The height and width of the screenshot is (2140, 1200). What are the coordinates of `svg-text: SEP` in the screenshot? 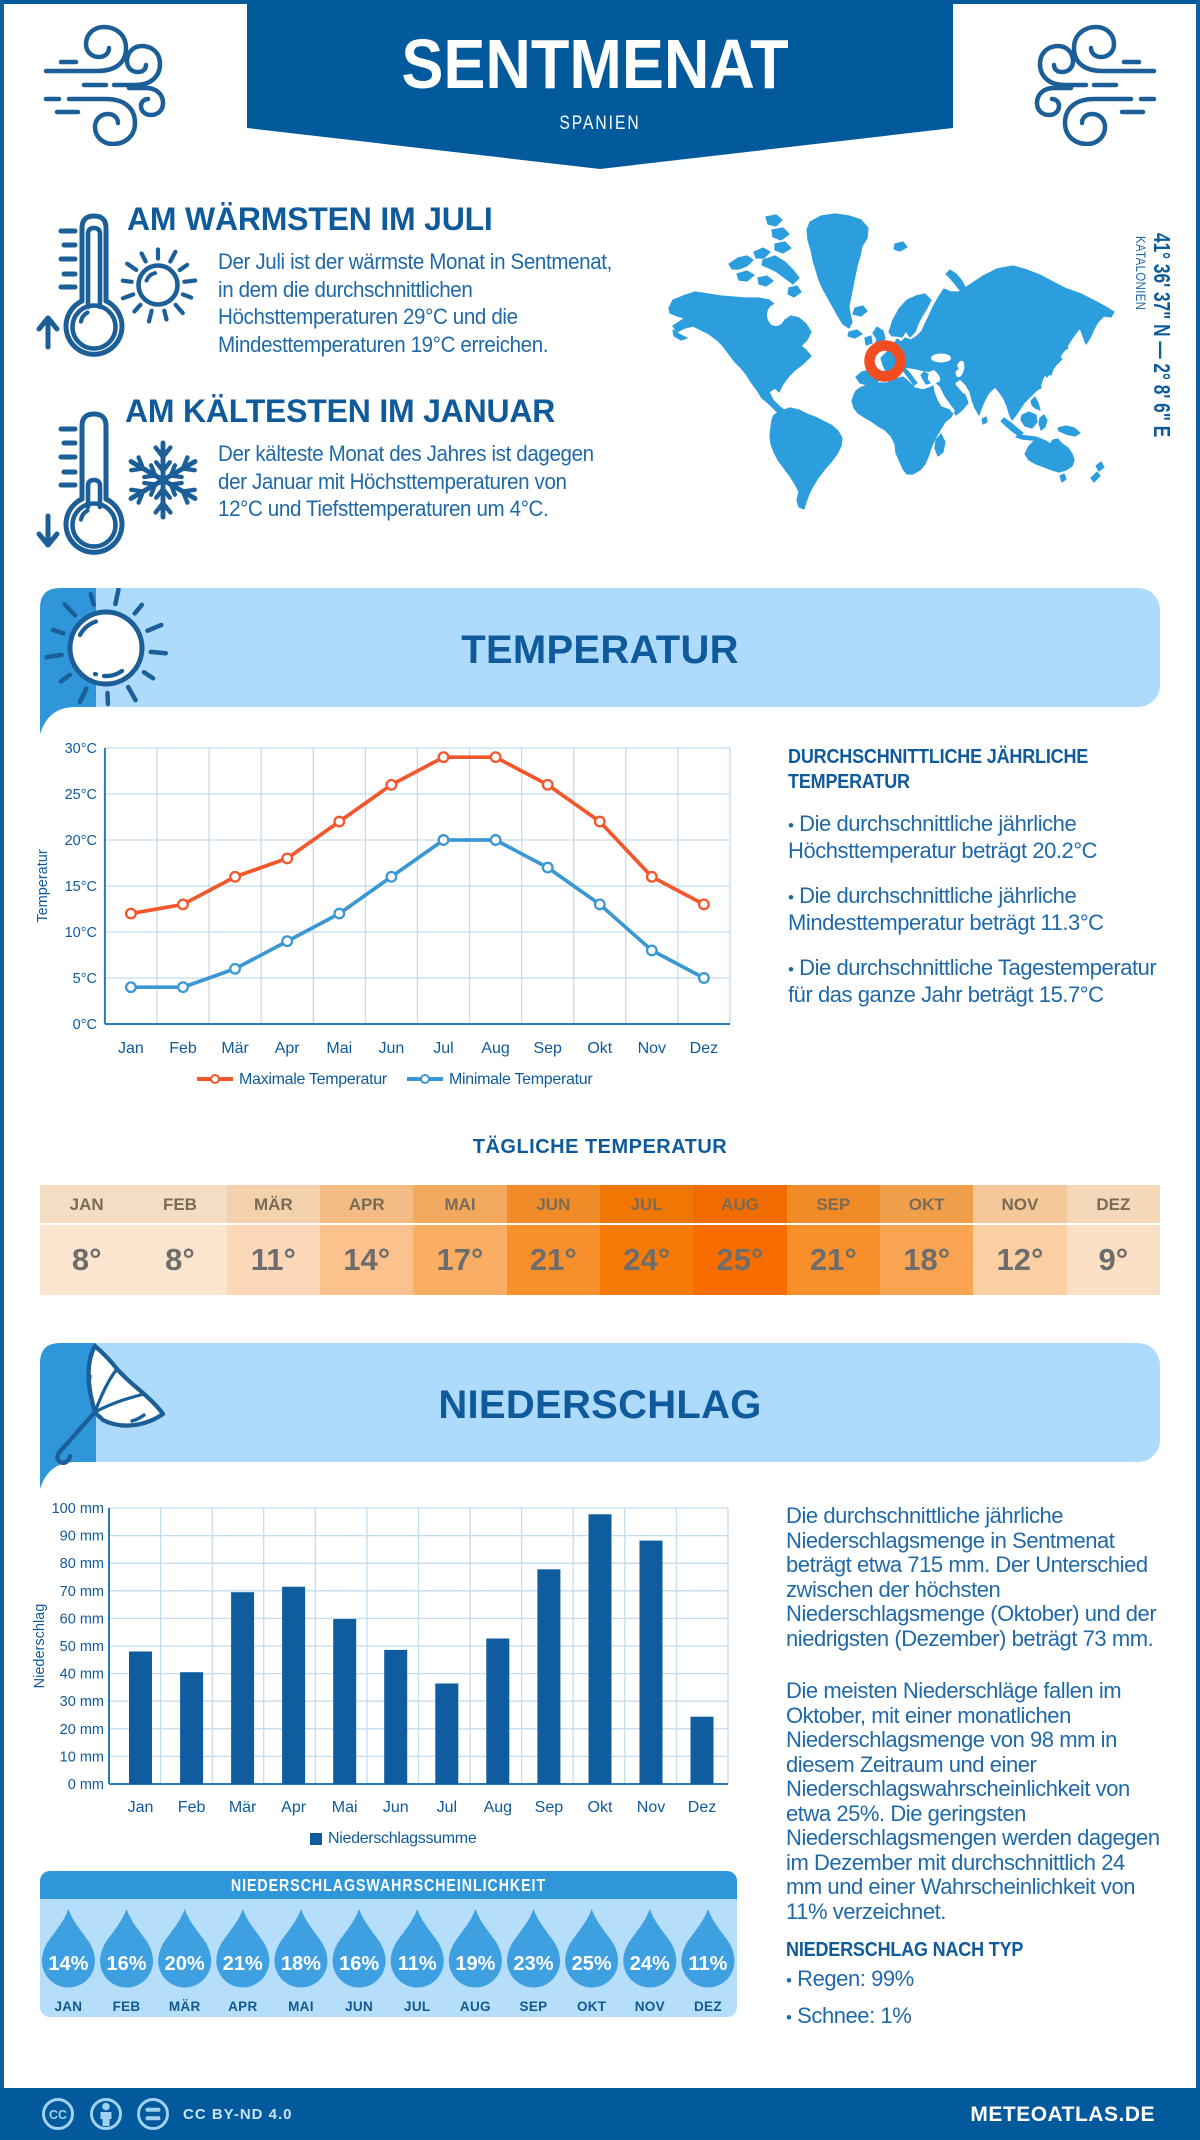 It's located at (534, 2006).